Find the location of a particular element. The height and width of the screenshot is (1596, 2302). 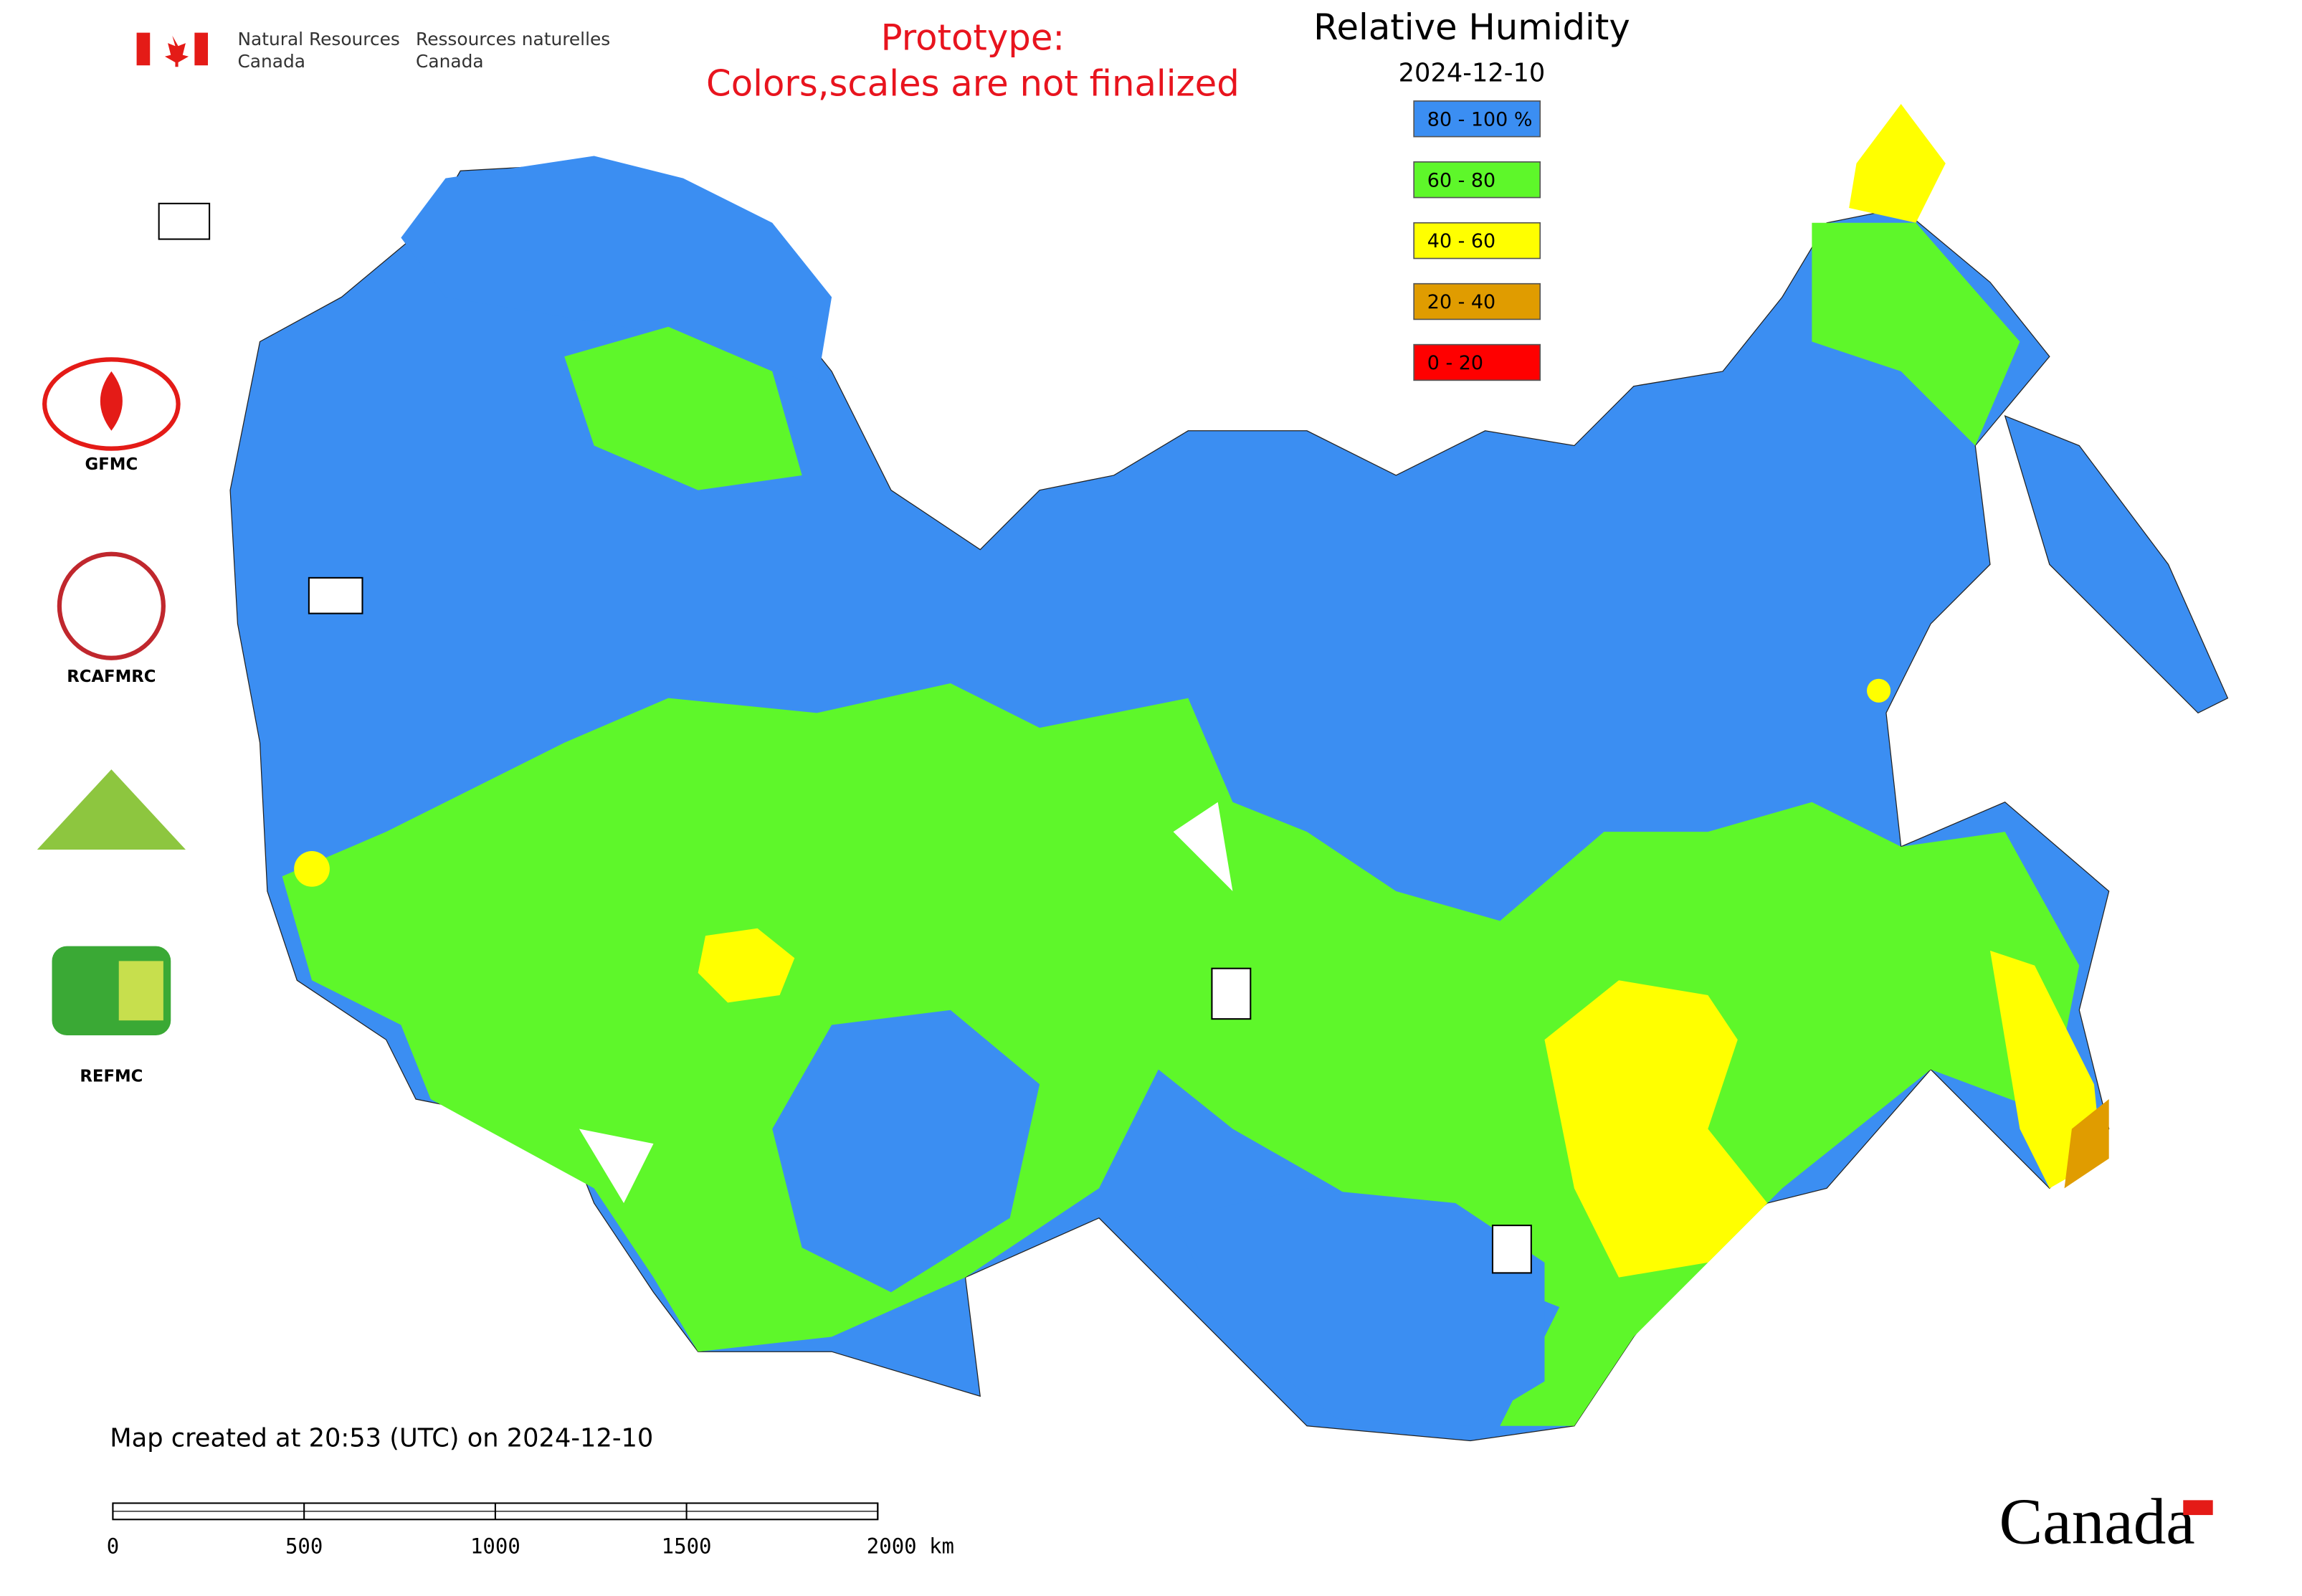

notice: Colors,scales are not finalized is located at coordinates (973, 84).